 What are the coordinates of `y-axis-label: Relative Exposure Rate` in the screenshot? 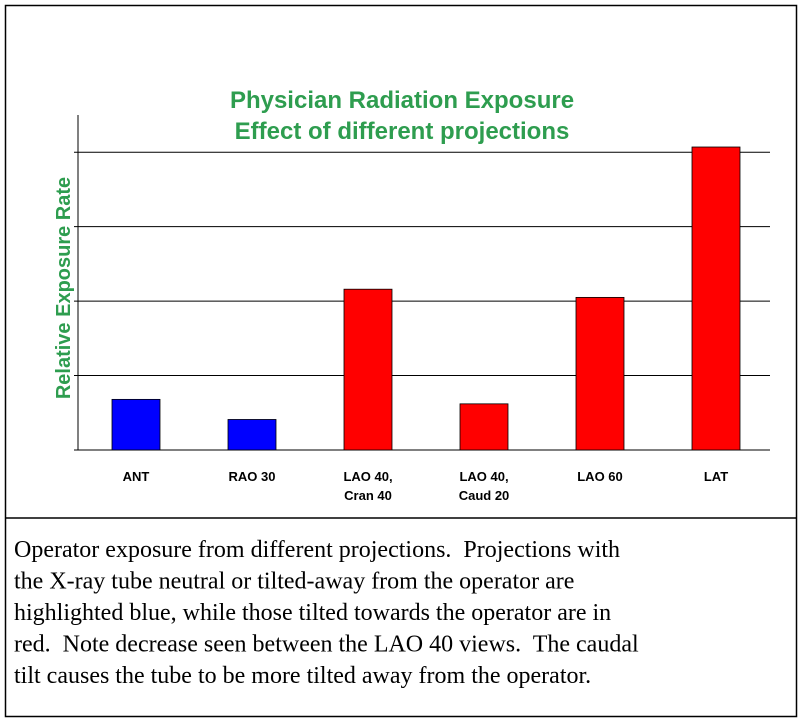 It's located at (64, 288).